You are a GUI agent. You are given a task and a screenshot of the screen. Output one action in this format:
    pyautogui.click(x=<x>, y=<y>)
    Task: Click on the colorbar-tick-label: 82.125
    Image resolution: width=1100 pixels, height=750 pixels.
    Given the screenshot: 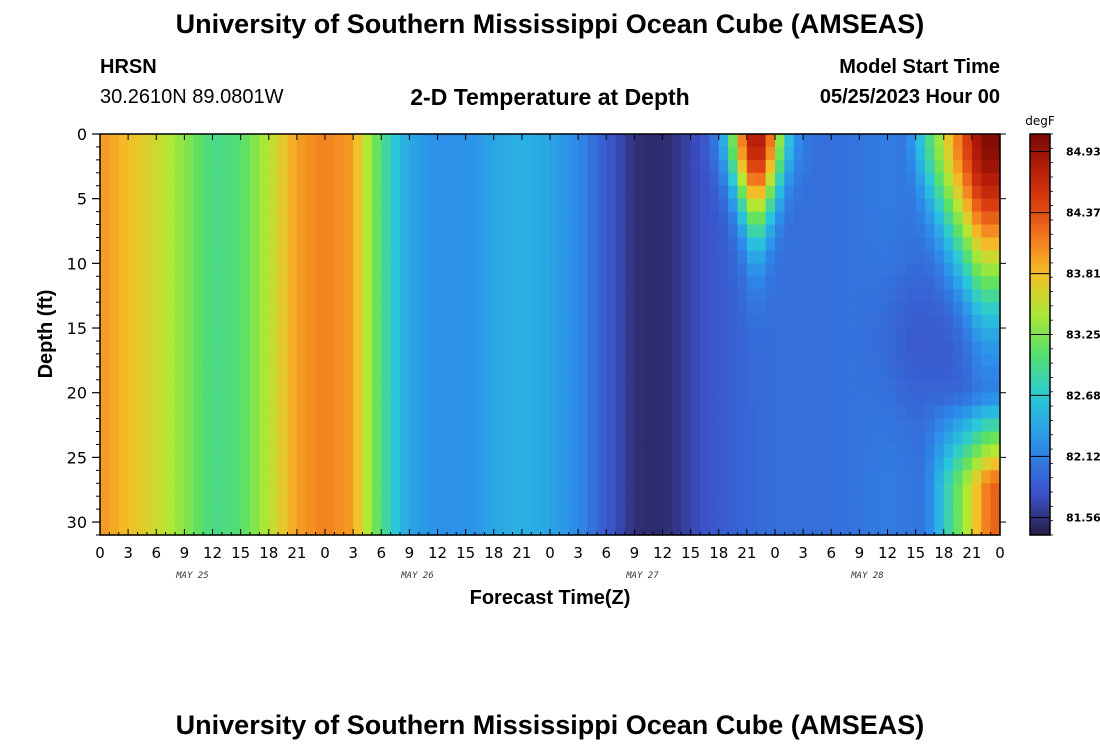 What is the action you would take?
    pyautogui.click(x=1083, y=456)
    